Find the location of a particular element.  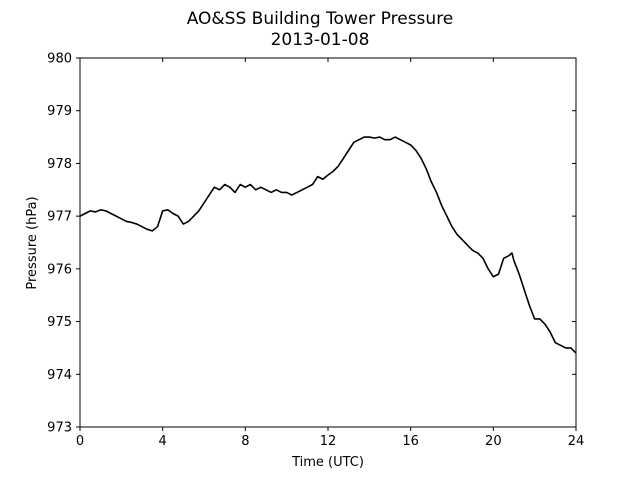

x-axis-label: Time (UTC) is located at coordinates (327, 462).